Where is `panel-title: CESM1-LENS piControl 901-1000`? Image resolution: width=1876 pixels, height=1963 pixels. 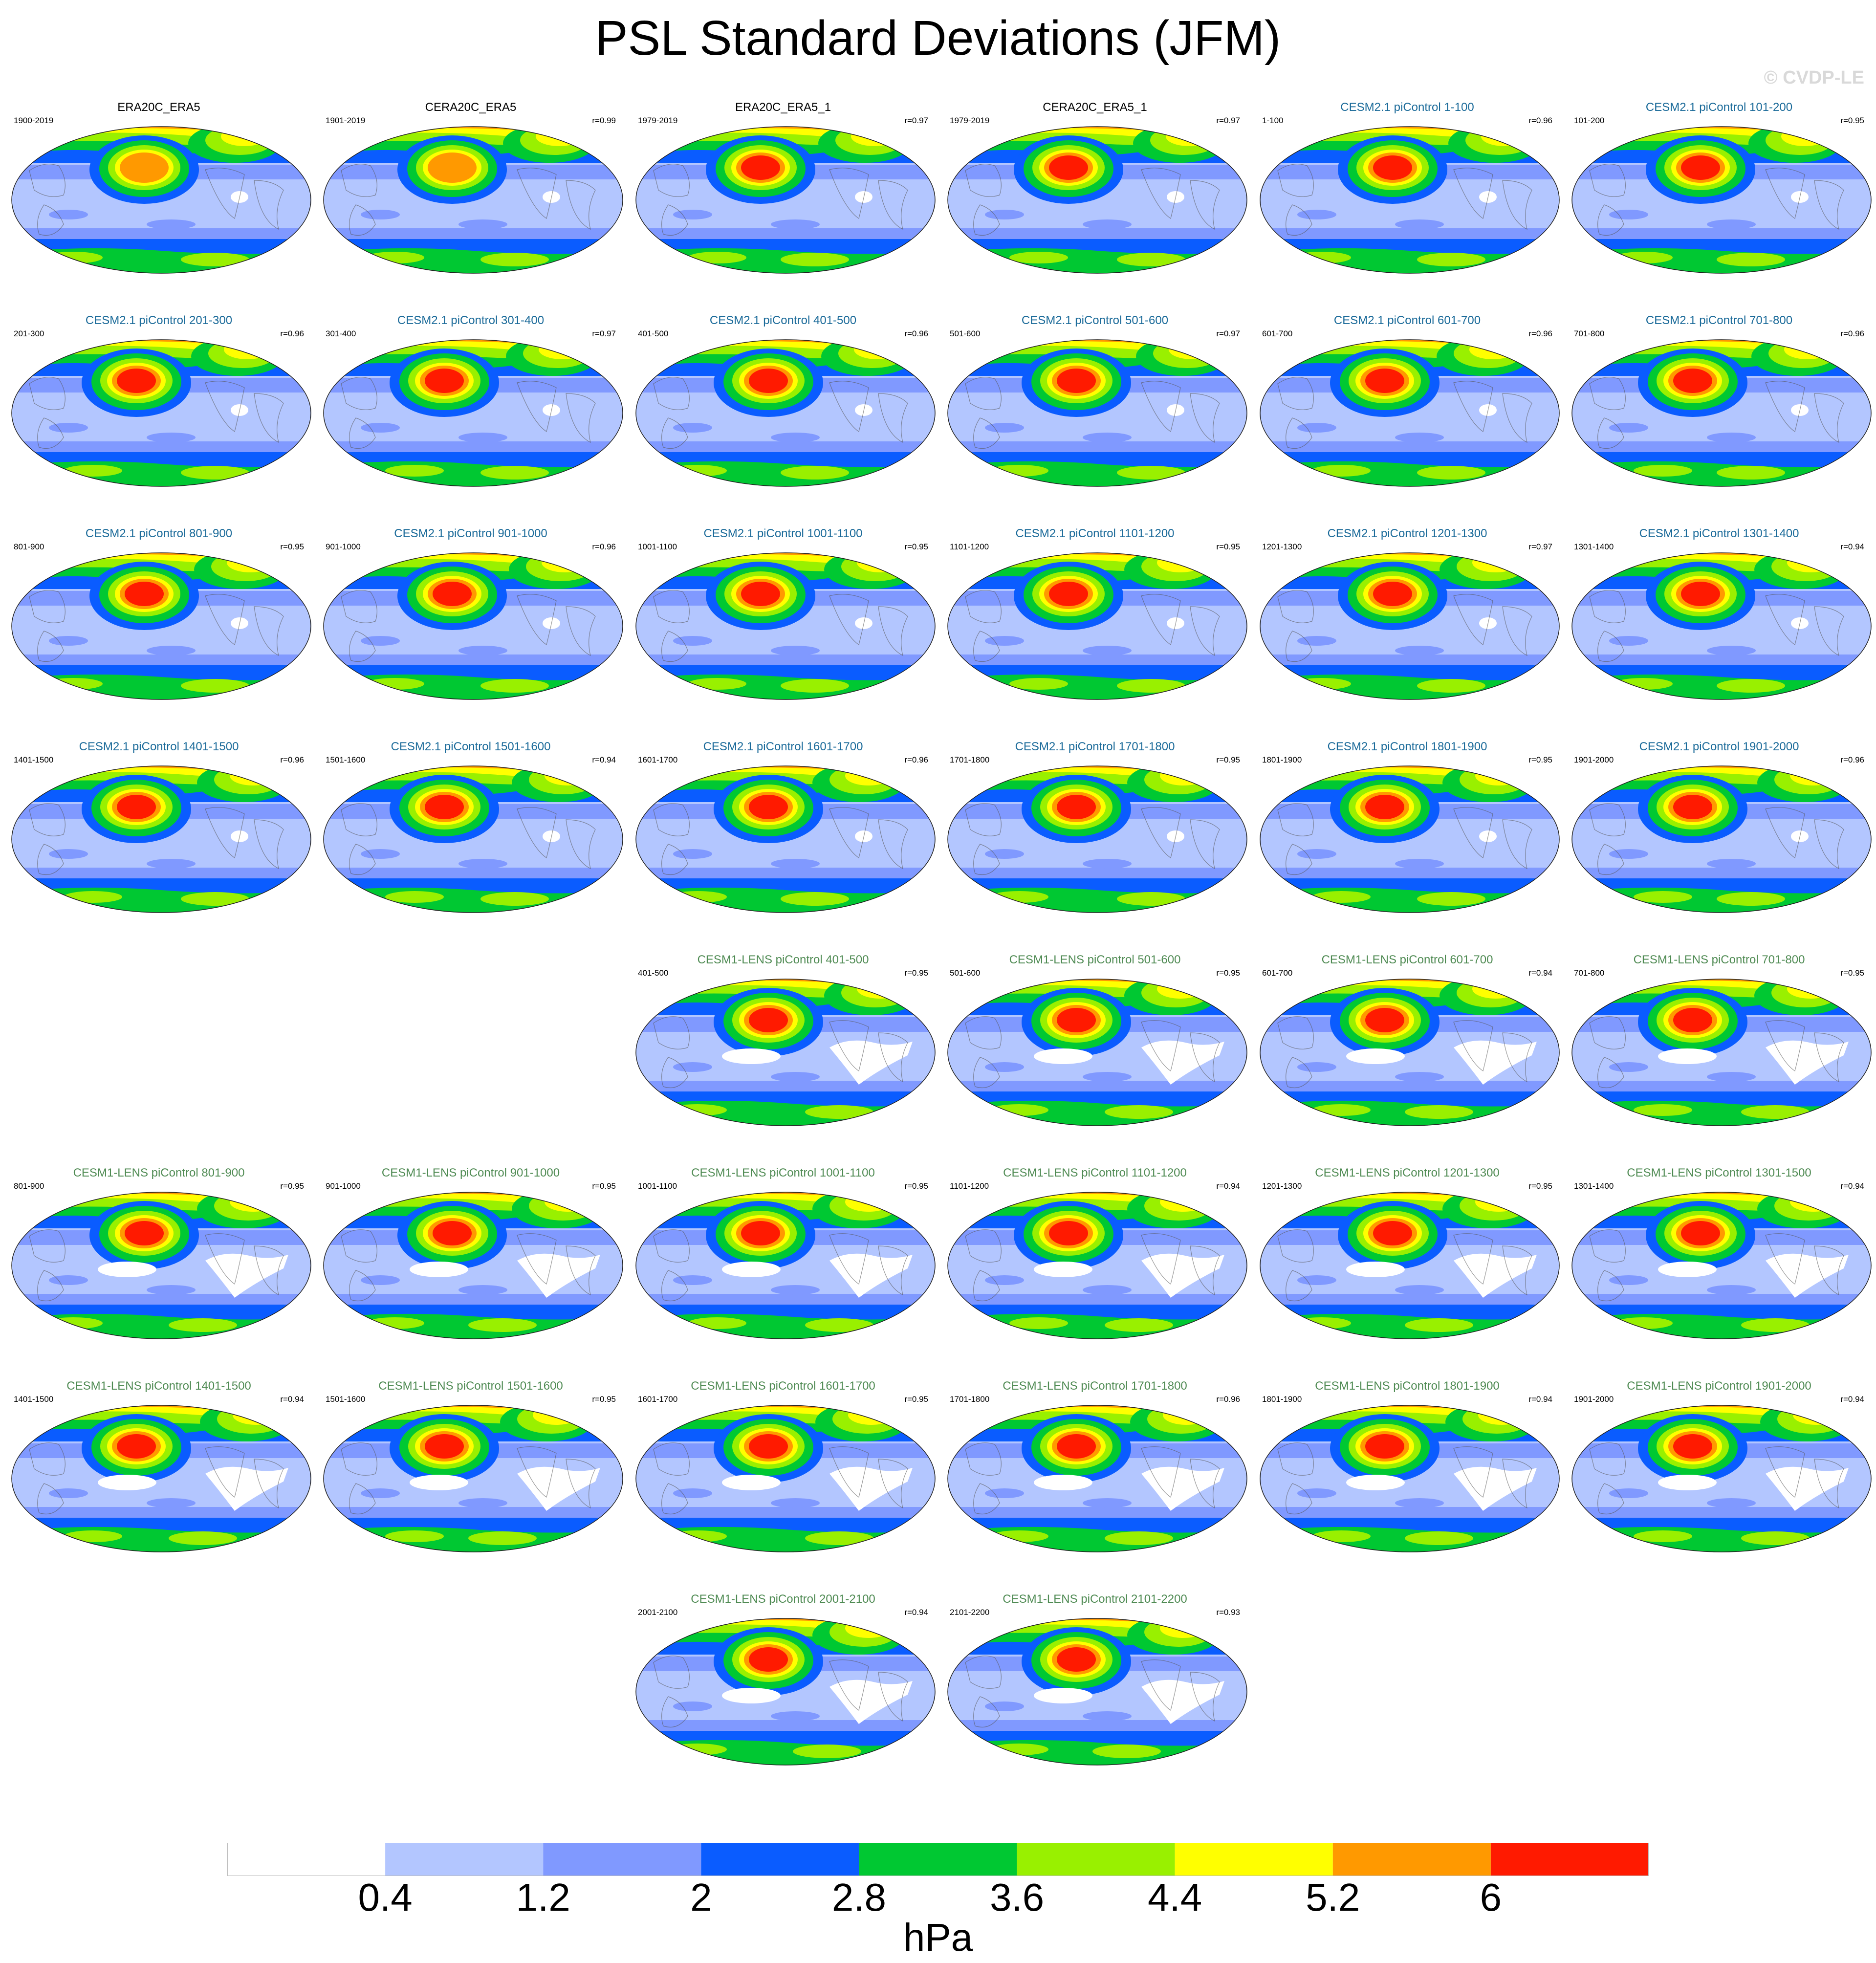 panel-title: CESM1-LENS piControl 901-1000 is located at coordinates (470, 1172).